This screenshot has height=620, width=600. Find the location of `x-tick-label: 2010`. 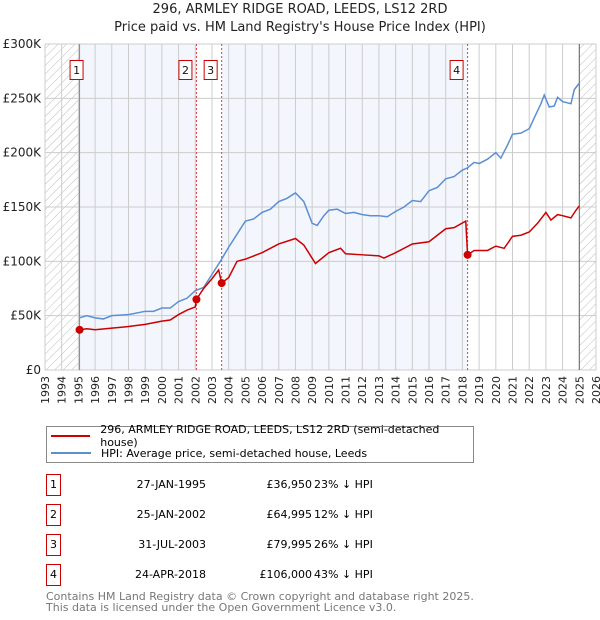

x-tick-label: 2010 is located at coordinates (329, 390).